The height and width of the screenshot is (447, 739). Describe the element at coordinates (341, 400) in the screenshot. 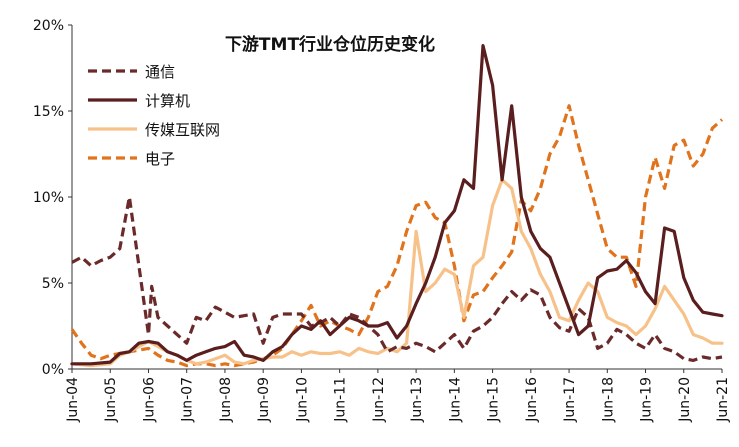

I see `x-tick-label: Jun-11` at that location.